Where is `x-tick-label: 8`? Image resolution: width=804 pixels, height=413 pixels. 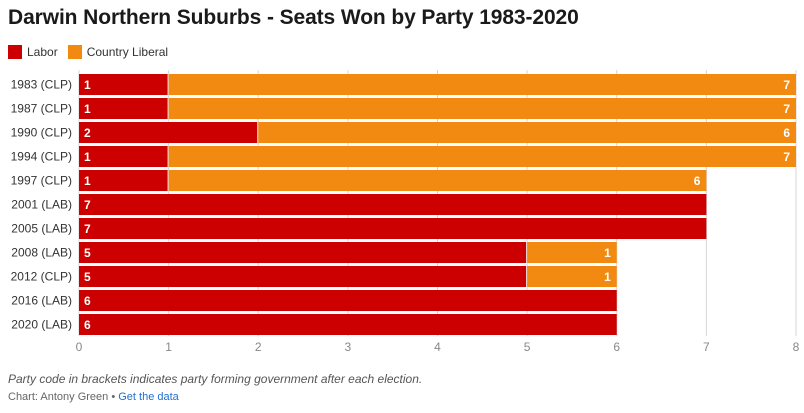 x-tick-label: 8 is located at coordinates (796, 347).